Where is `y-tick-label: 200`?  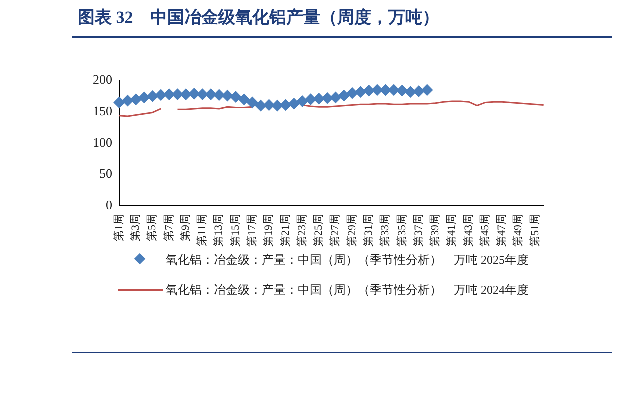
y-tick-label: 200 is located at coordinates (102, 80).